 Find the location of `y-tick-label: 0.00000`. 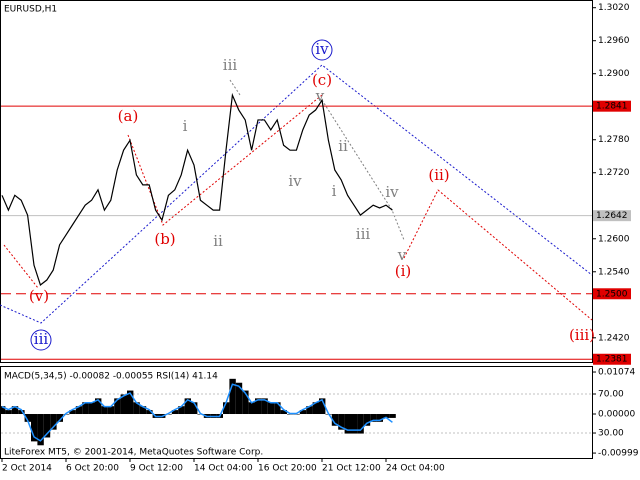

y-tick-label: 0.00000 is located at coordinates (616, 415).